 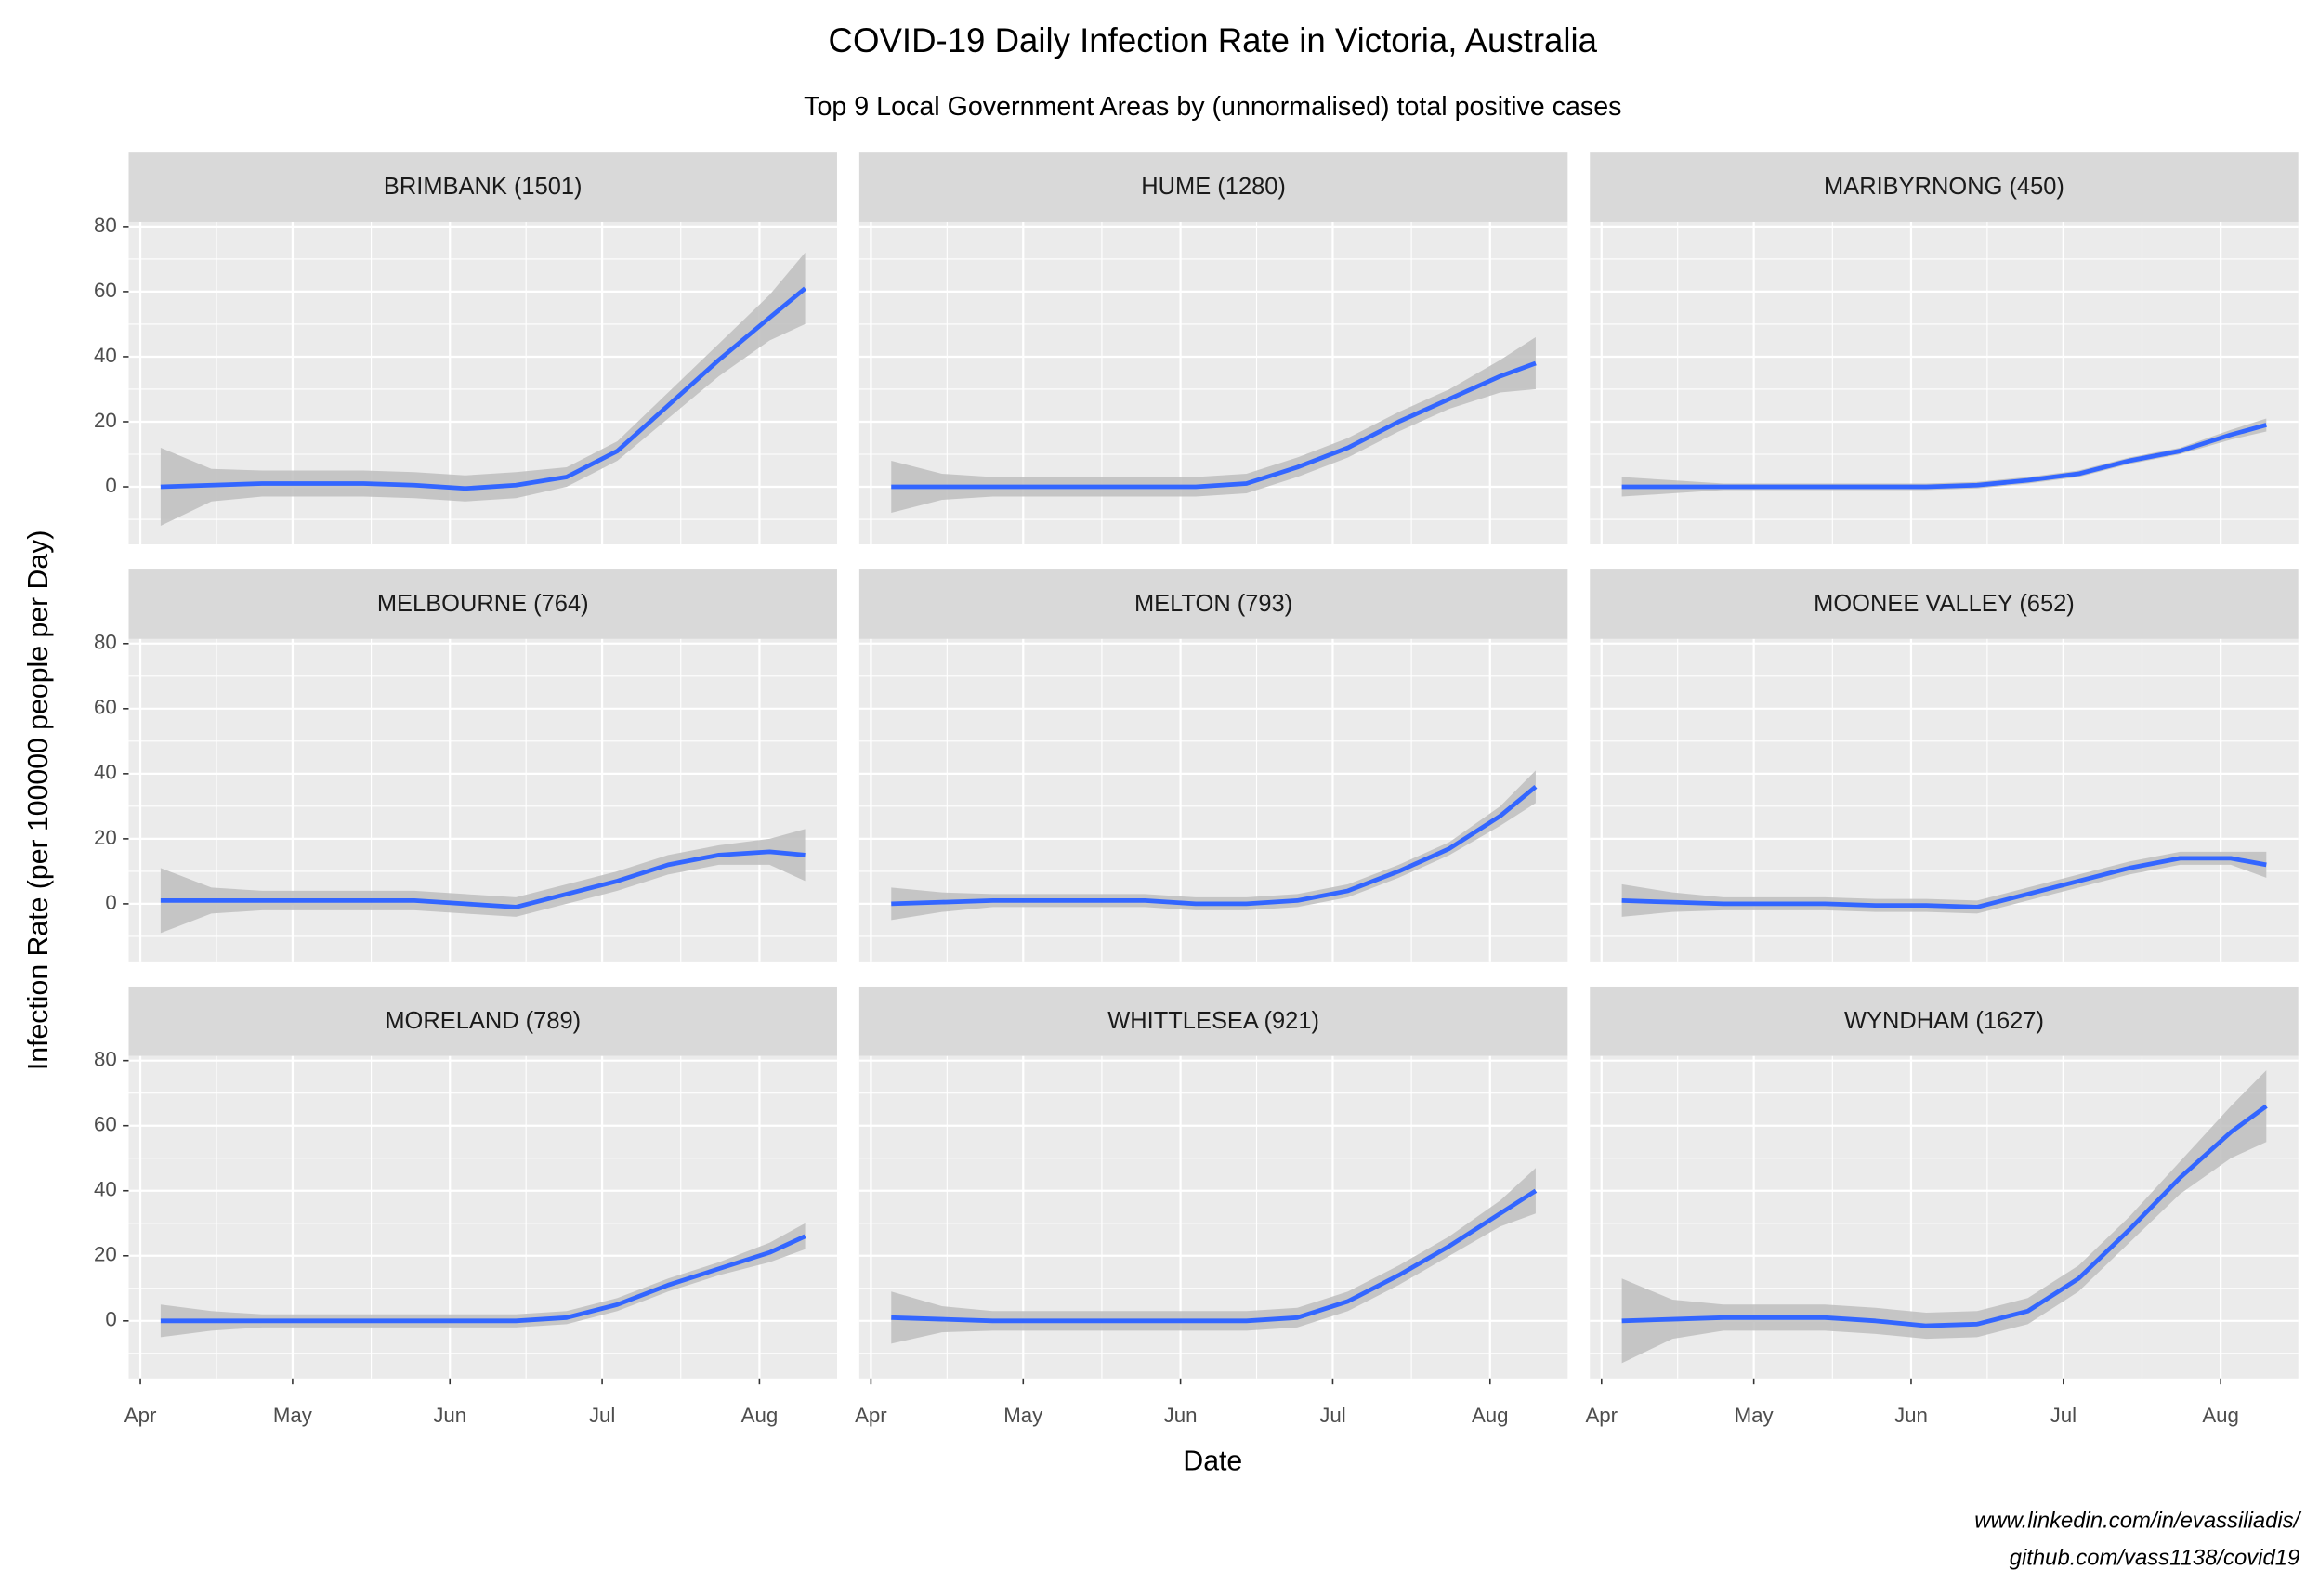 I want to click on strip-label: MORELAND (789), so click(x=483, y=1021).